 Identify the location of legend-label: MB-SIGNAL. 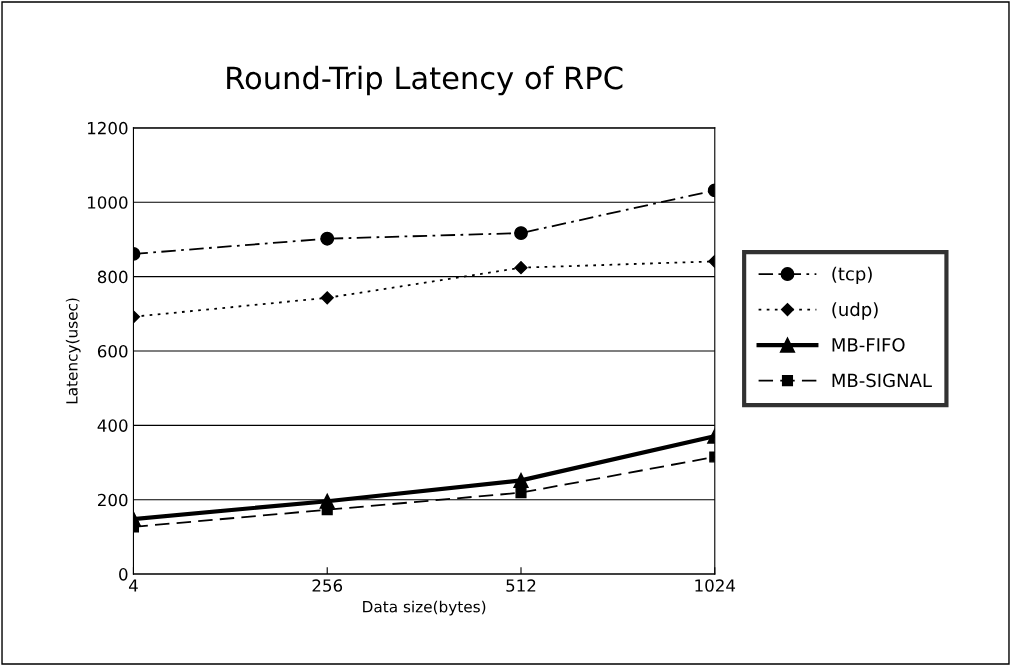
(882, 380).